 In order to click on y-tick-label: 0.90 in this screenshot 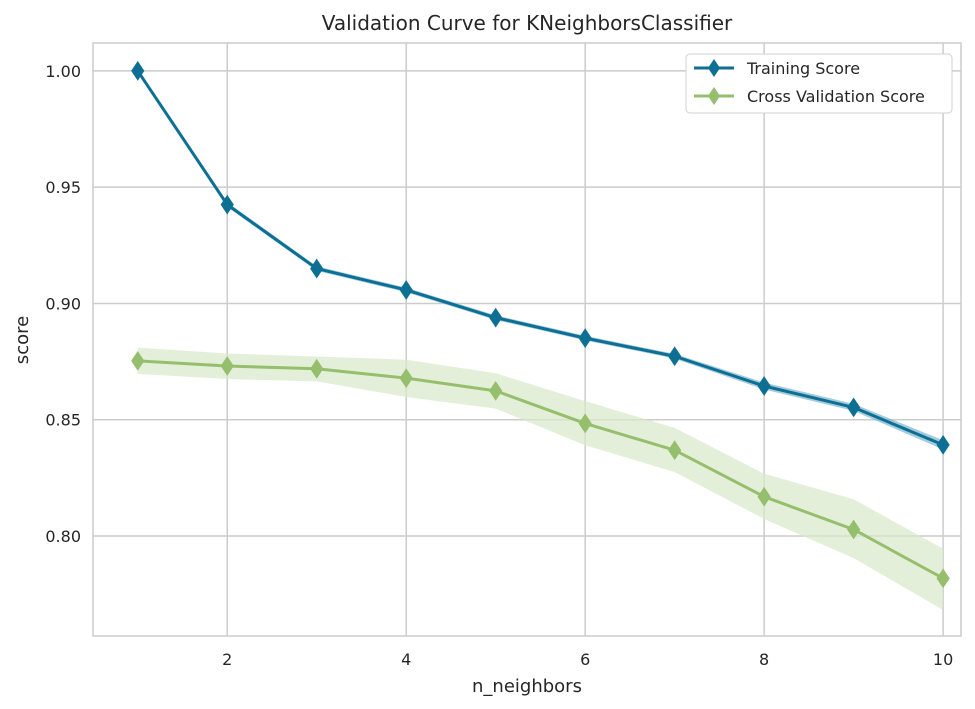, I will do `click(63, 303)`.